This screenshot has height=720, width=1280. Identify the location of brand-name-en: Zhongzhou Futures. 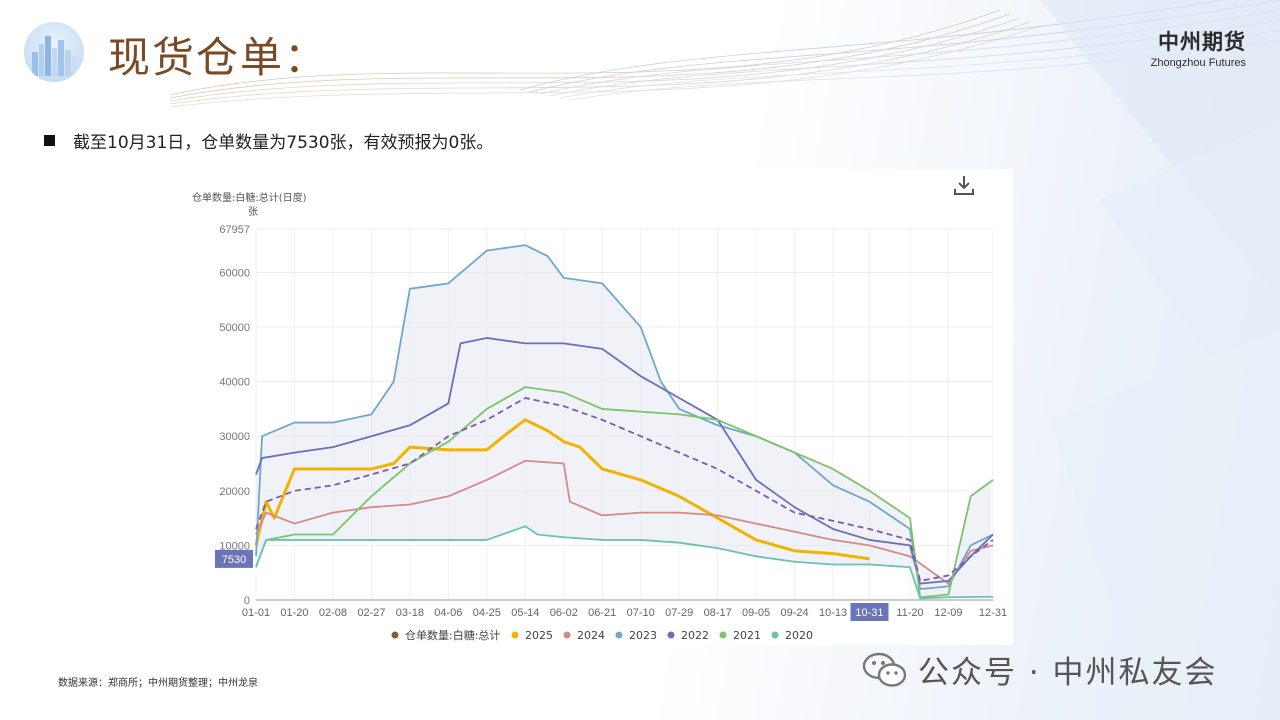
(1198, 63).